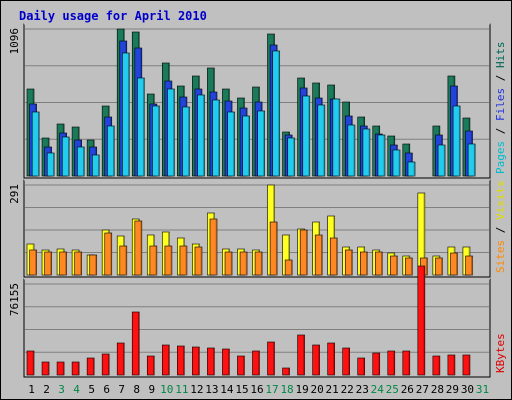 This screenshot has height=400, width=512. Describe the element at coordinates (347, 389) in the screenshot. I see `day-label-22: 22` at that location.